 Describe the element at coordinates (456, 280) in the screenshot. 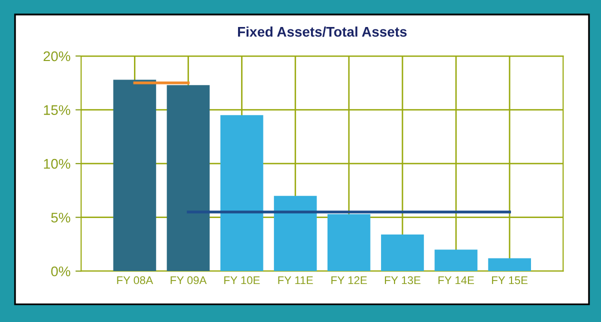

I see `x-tick-label: FY 14E` at that location.